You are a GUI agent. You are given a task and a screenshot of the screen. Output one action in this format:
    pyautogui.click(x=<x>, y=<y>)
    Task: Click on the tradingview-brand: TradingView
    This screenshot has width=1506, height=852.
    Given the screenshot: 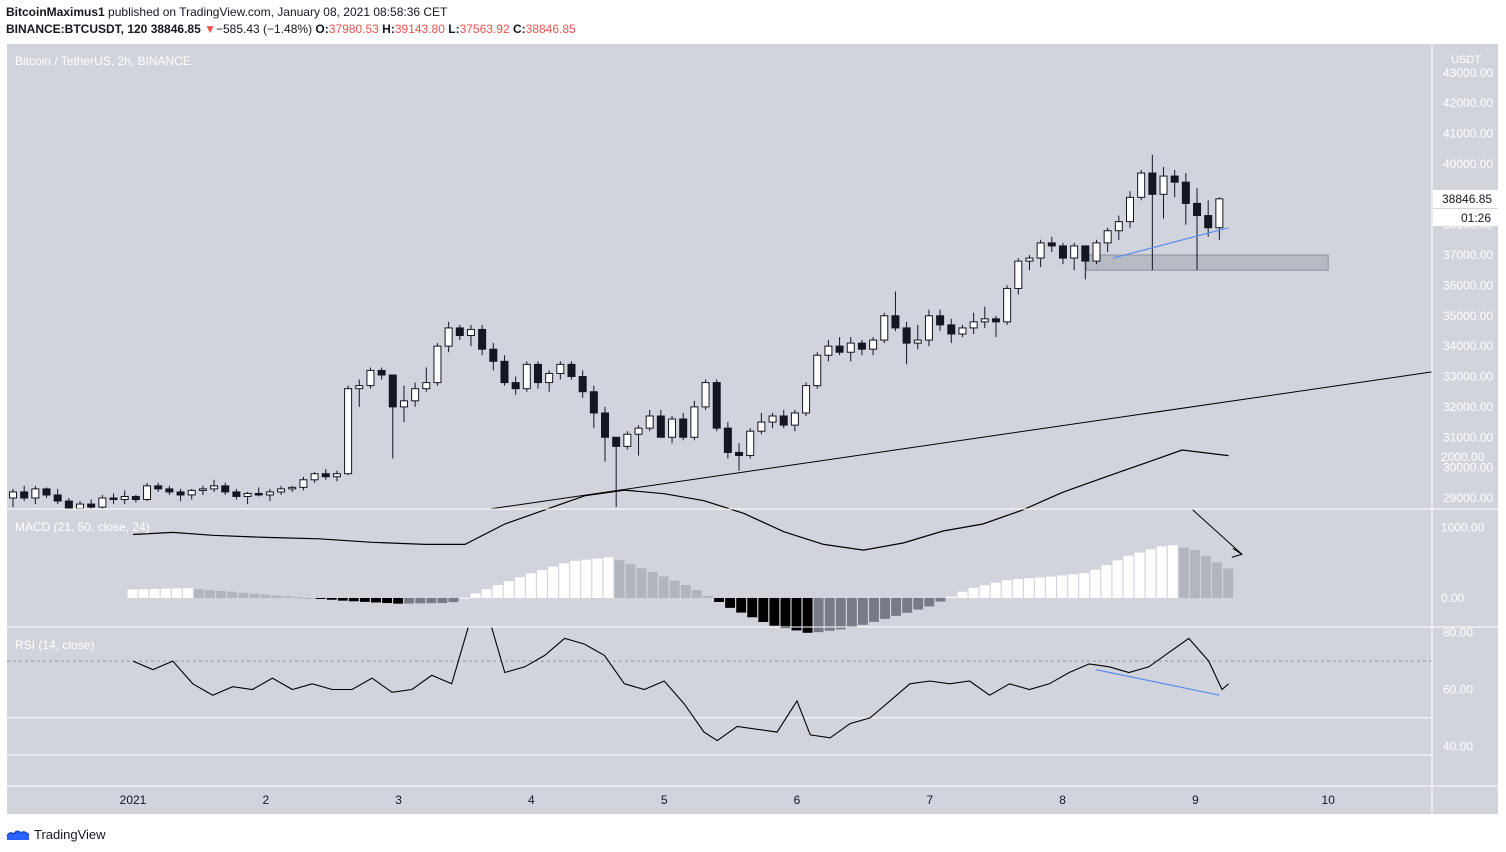 What is the action you would take?
    pyautogui.click(x=56, y=834)
    